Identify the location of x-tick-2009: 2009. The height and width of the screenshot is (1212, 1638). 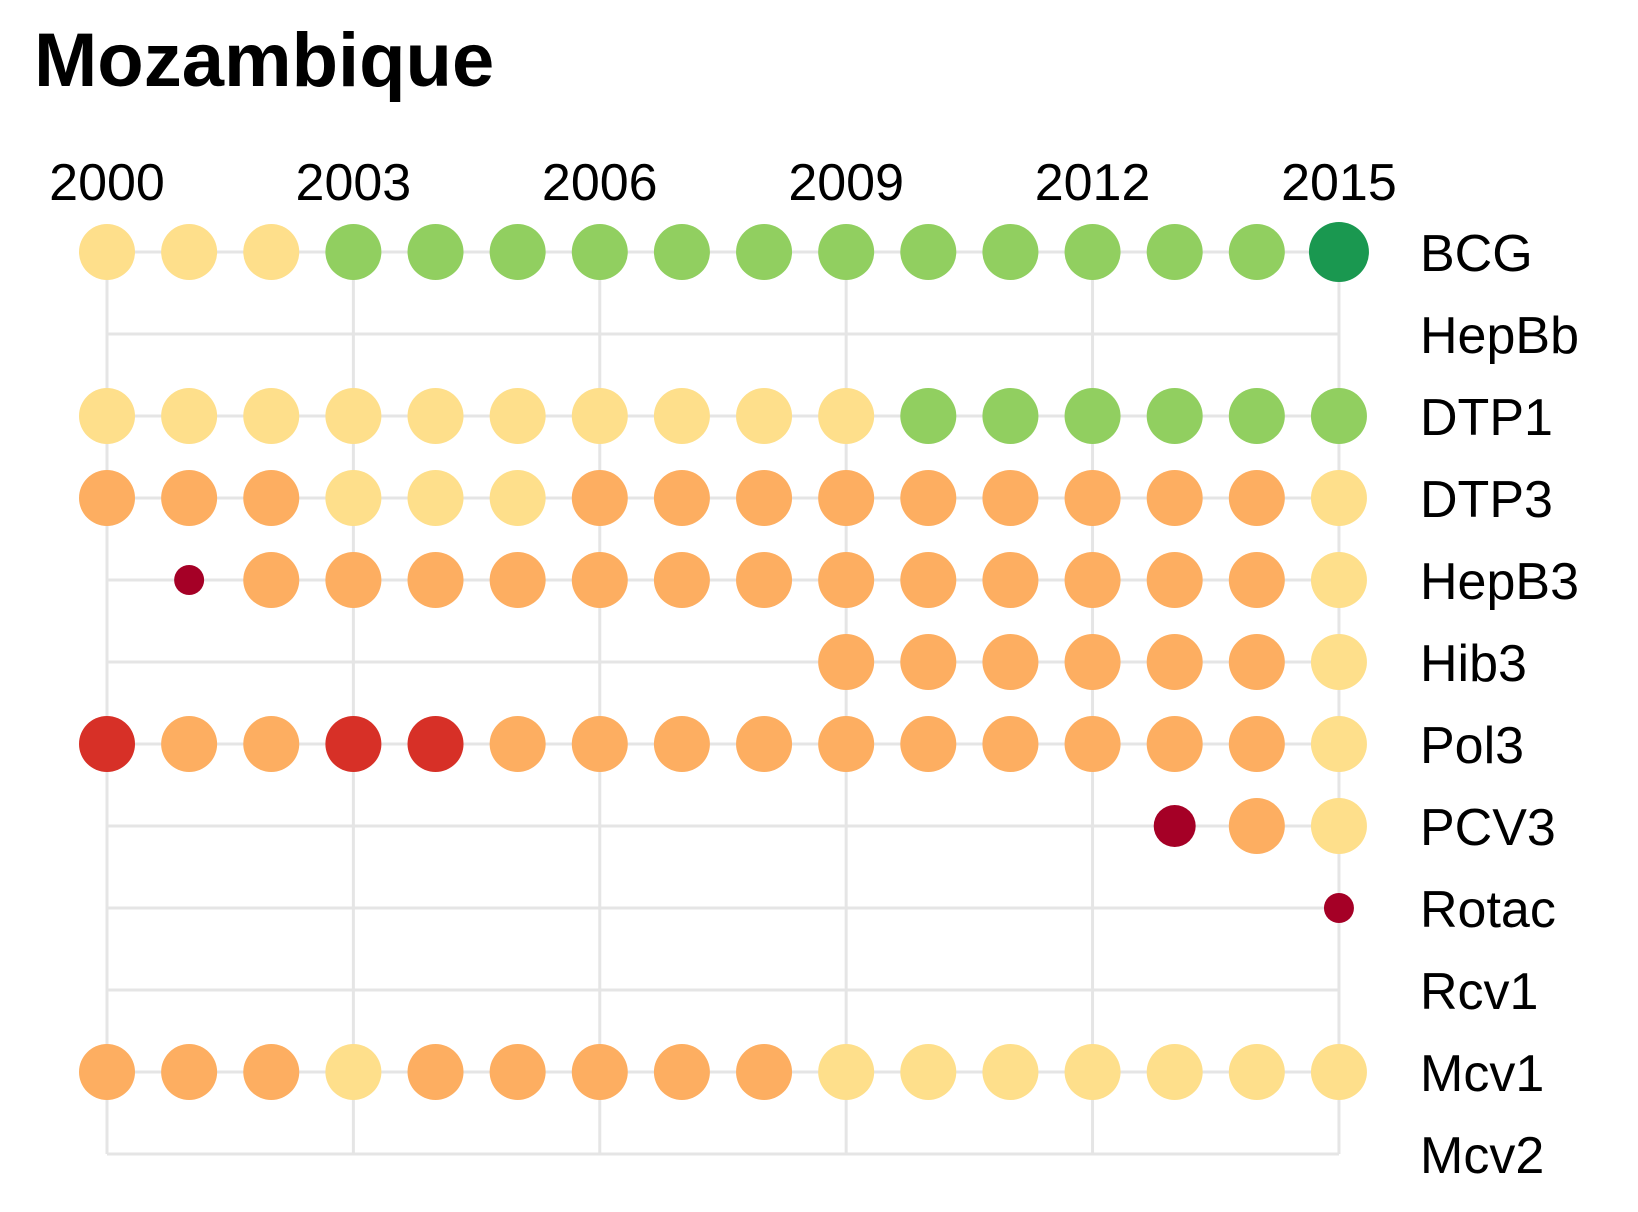
(846, 183).